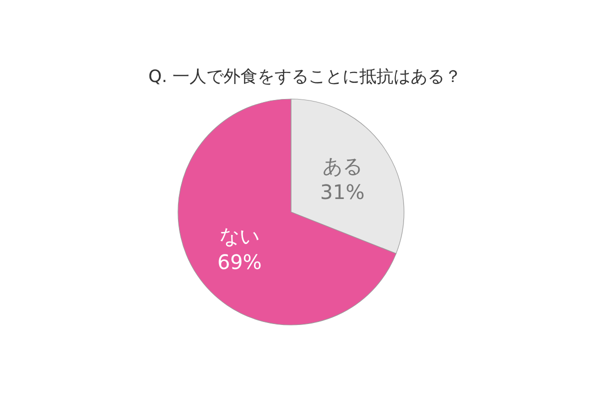  Describe the element at coordinates (342, 192) in the screenshot. I see `data-label: 31%` at that location.